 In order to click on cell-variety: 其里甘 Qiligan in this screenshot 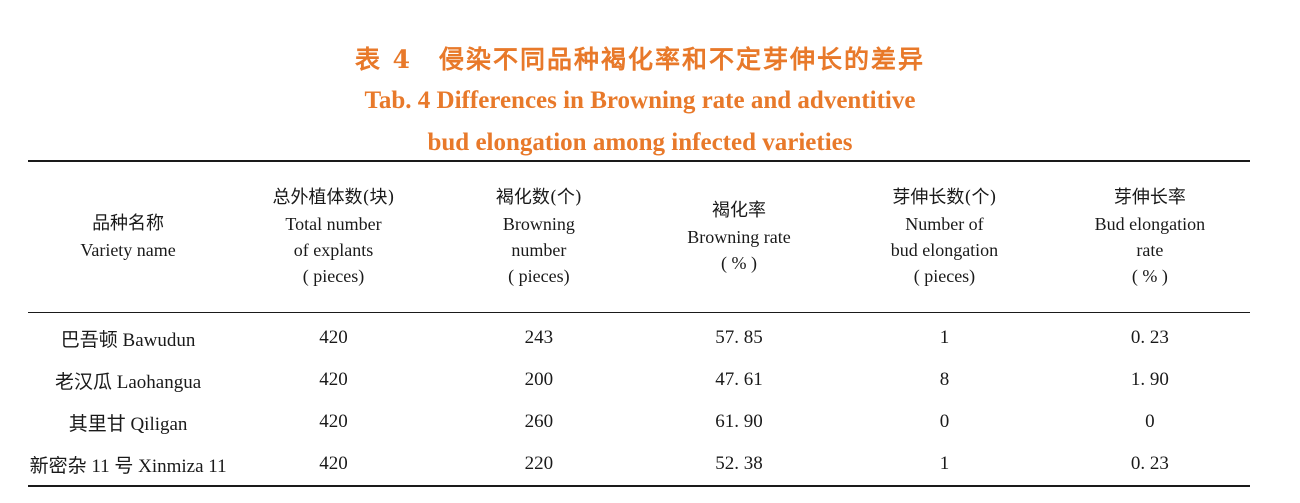, I will do `click(128, 424)`.